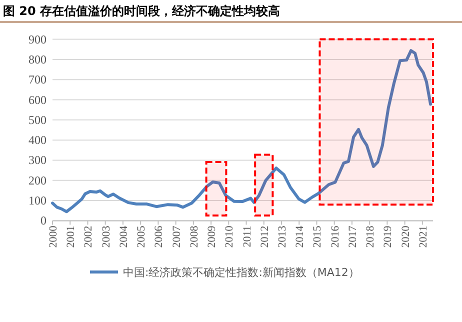  I want to click on x-tick-label: 2012, so click(264, 237).